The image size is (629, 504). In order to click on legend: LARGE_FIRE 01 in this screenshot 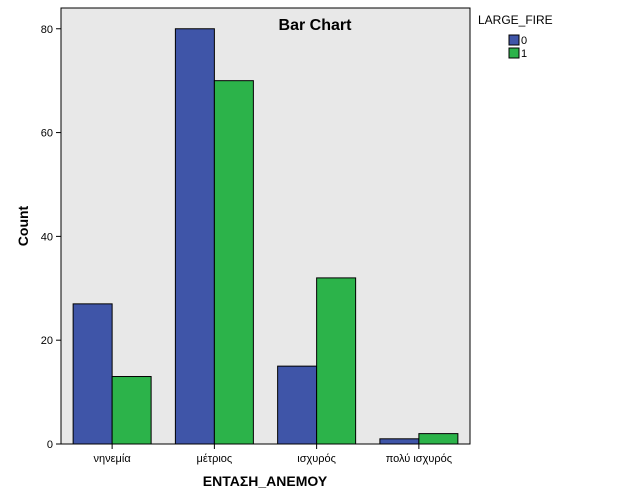, I will do `click(515, 36)`.